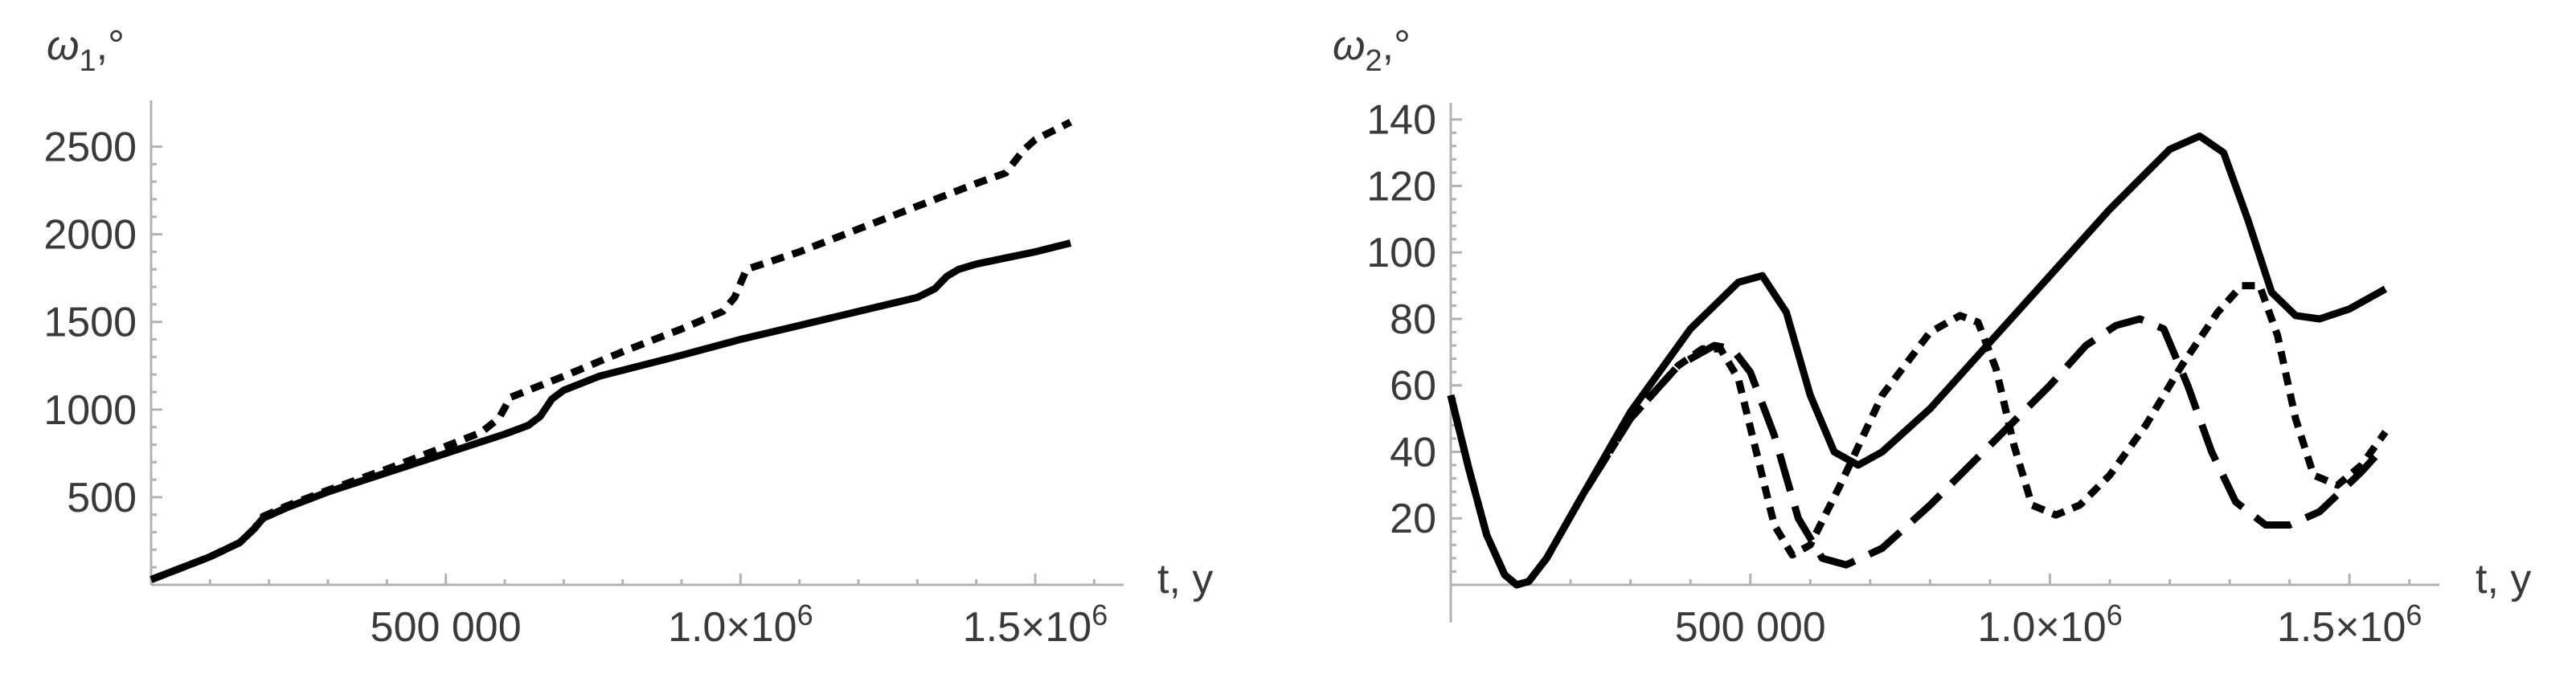 This screenshot has width=2576, height=674. I want to click on omega2-y-axis-title: ω2,°, so click(1372, 50).